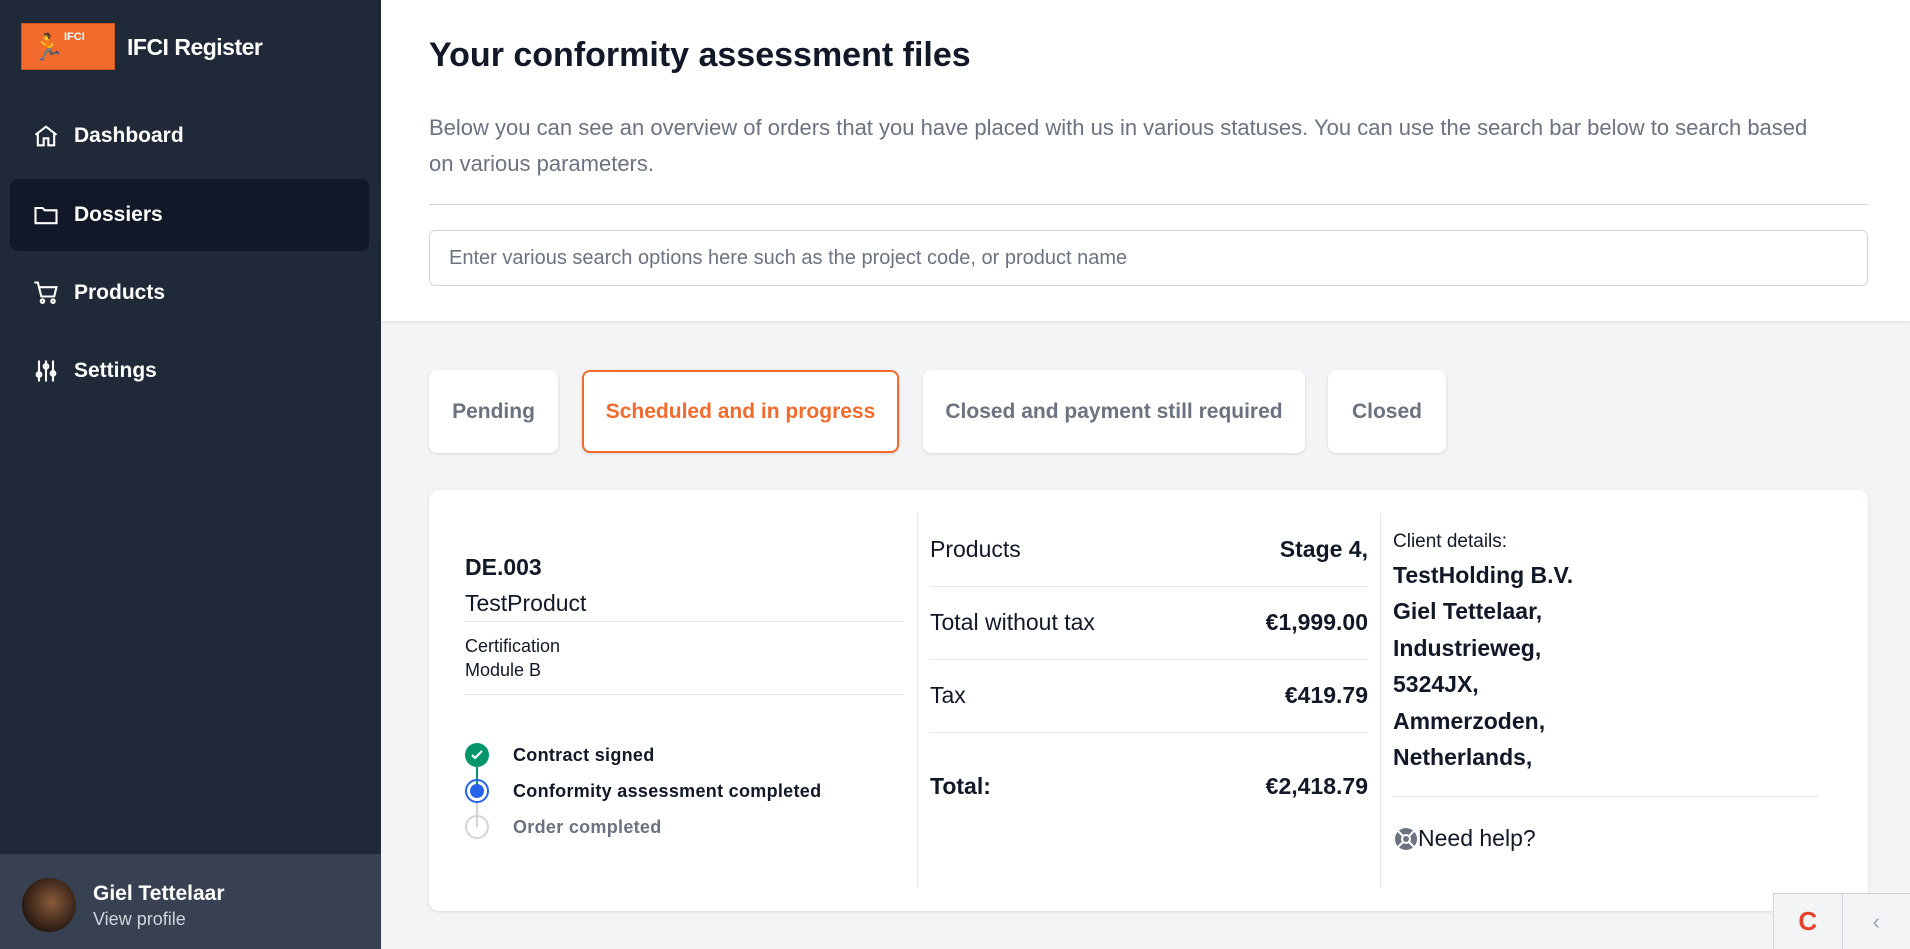 The width and height of the screenshot is (1910, 949). Describe the element at coordinates (139, 919) in the screenshot. I see `view-profile-link: View profile` at that location.